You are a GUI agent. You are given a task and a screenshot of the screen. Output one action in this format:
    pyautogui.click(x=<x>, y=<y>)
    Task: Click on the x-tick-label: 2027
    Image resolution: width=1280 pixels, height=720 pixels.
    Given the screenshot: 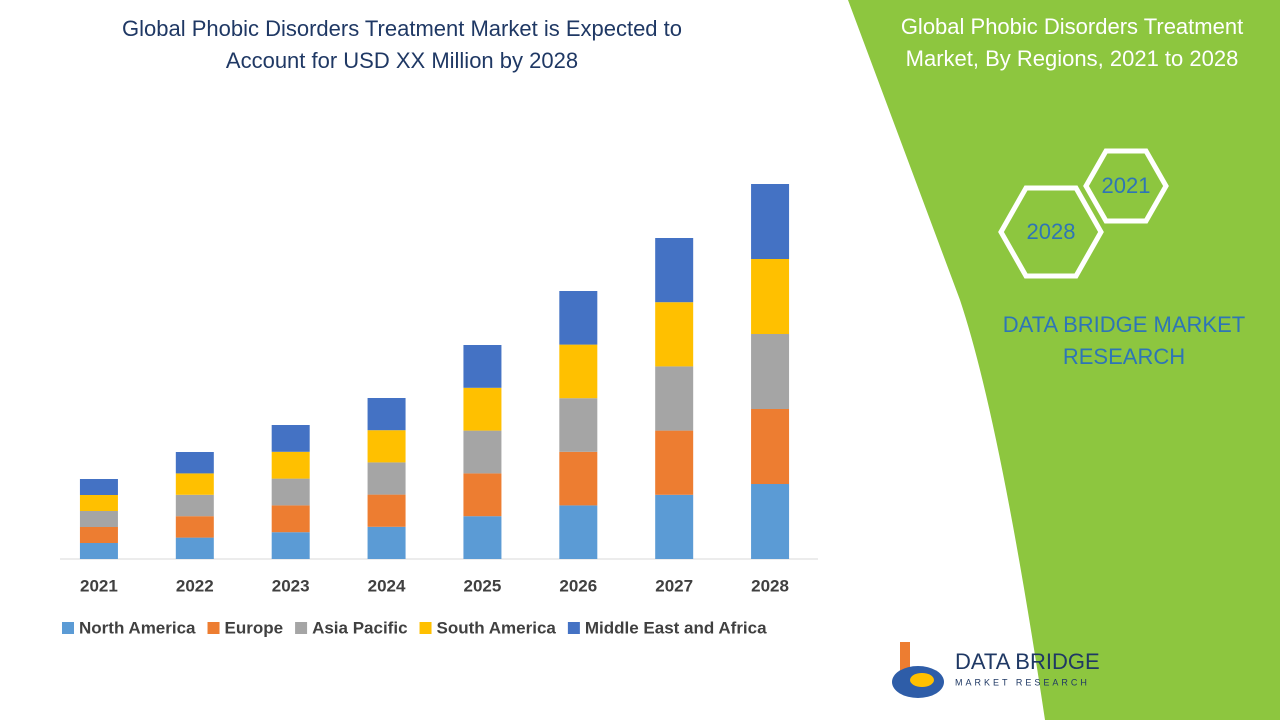 What is the action you would take?
    pyautogui.click(x=674, y=585)
    